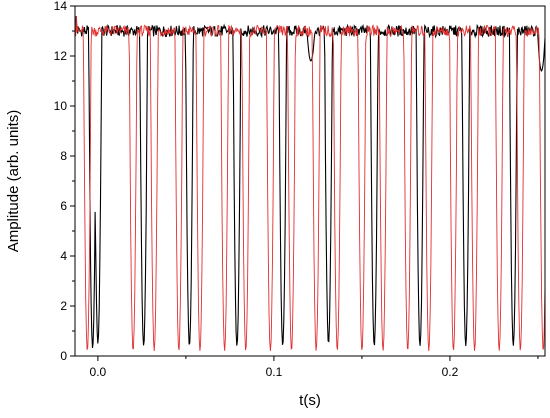 This screenshot has width=550, height=418. Describe the element at coordinates (63, 206) in the screenshot. I see `y-tick-label: 6` at that location.